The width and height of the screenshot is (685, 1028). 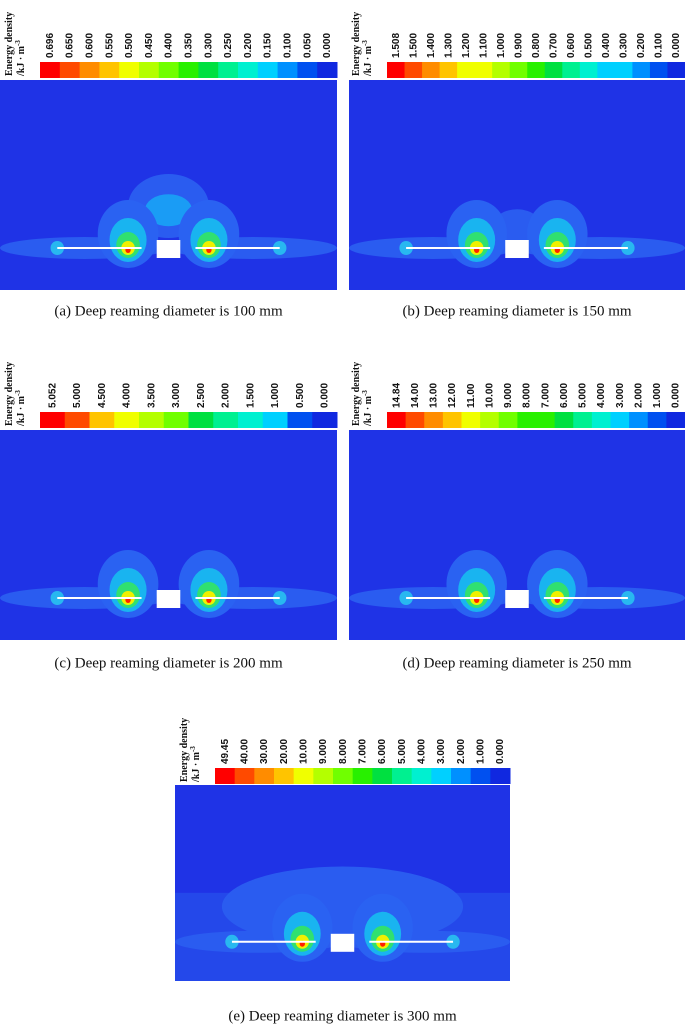 What do you see at coordinates (307, 45) in the screenshot?
I see `legend-level: 0.050` at bounding box center [307, 45].